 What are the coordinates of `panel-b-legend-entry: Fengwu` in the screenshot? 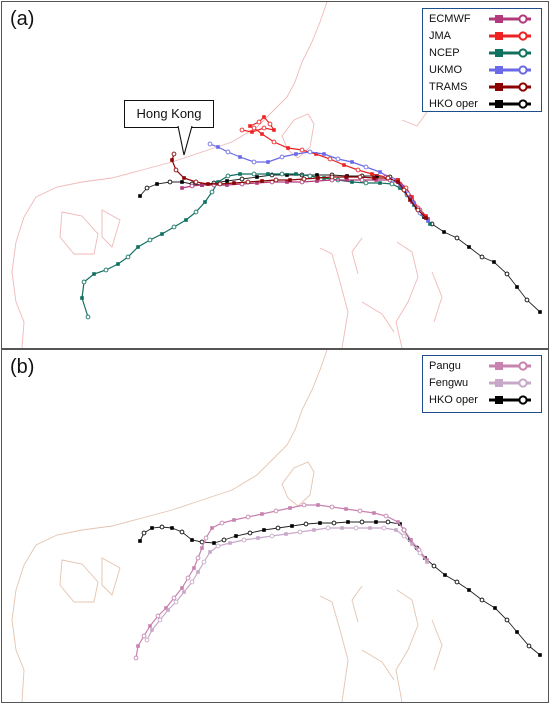 It's located at (482, 383).